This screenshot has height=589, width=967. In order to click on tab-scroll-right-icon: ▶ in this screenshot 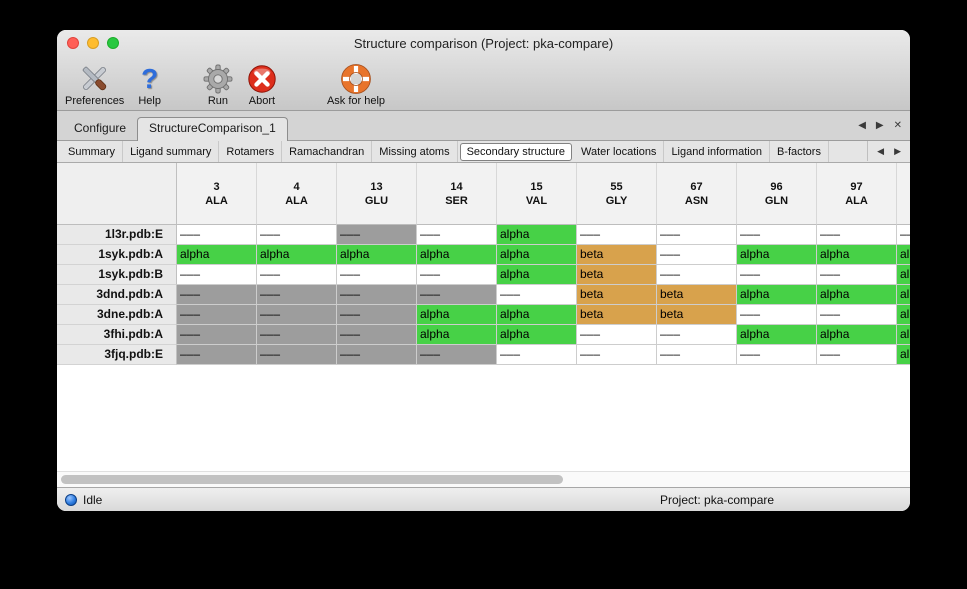, I will do `click(879, 125)`.